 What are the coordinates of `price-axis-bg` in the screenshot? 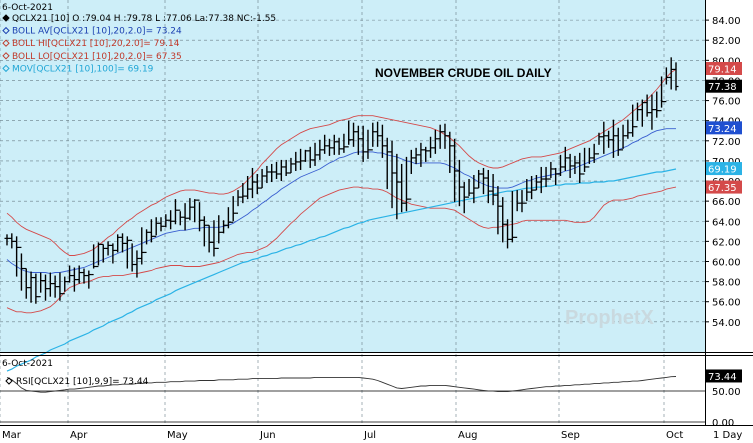 It's located at (729, 176).